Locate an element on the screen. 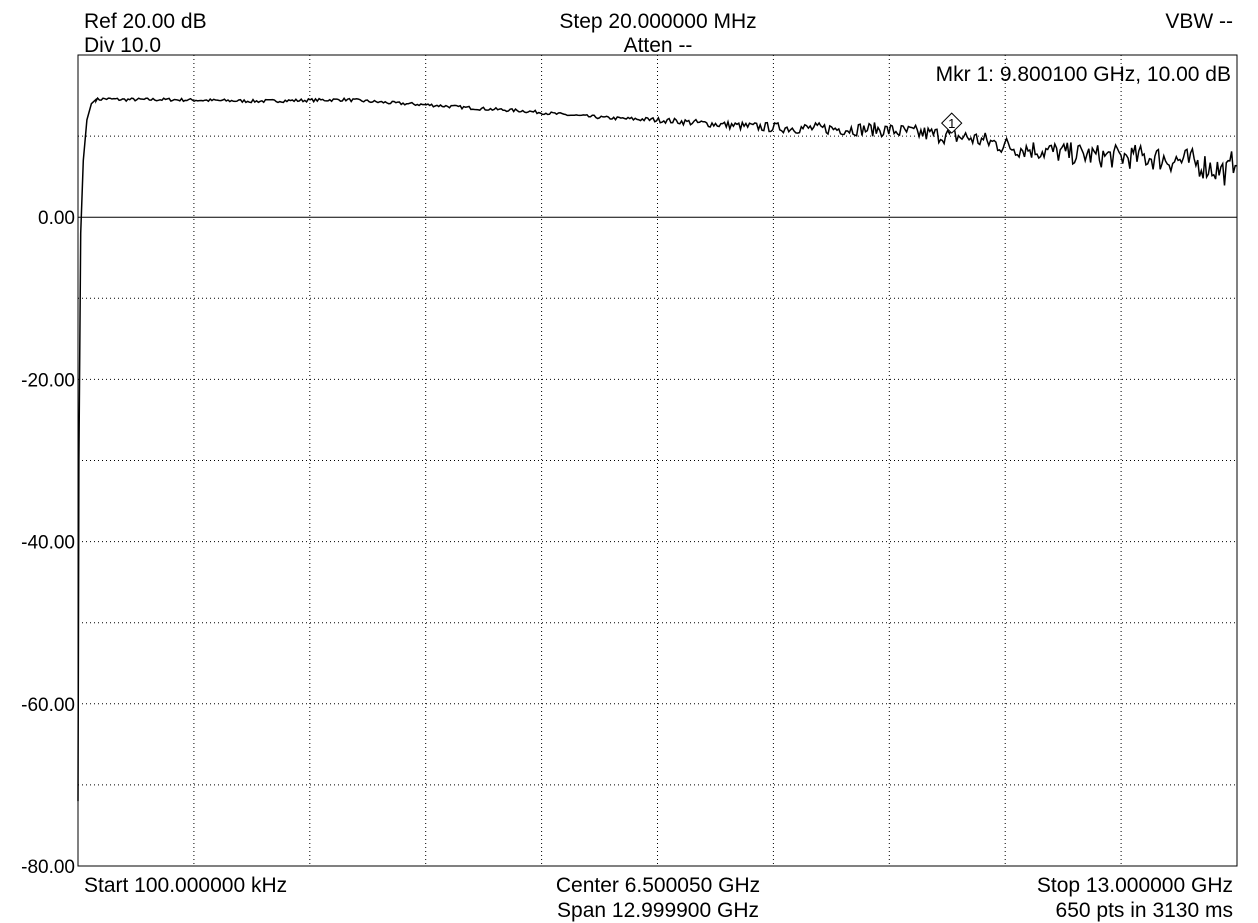  y-tick-label: -20.00 is located at coordinates (48, 380).